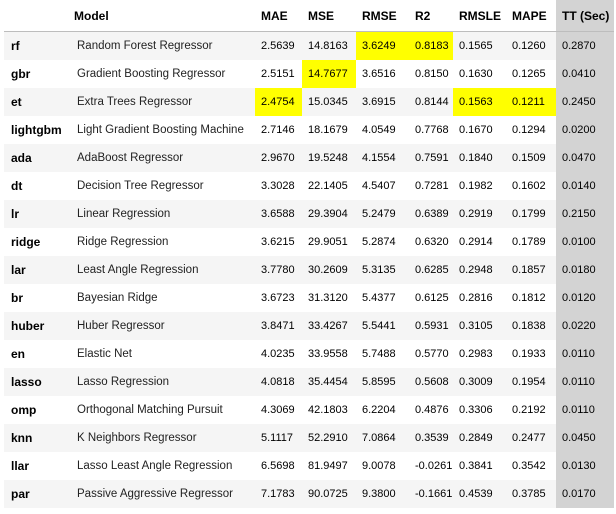  What do you see at coordinates (161, 45) in the screenshot?
I see `model-name-cell: Random Forest Regressor` at bounding box center [161, 45].